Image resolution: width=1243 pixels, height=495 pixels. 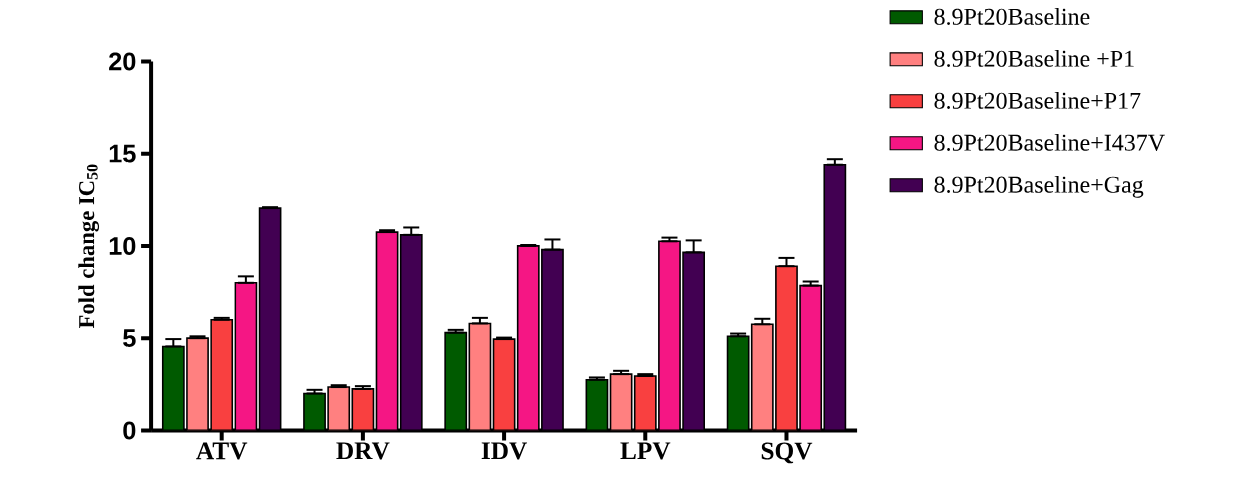 I want to click on y-tick-label: 5, so click(x=129, y=338).